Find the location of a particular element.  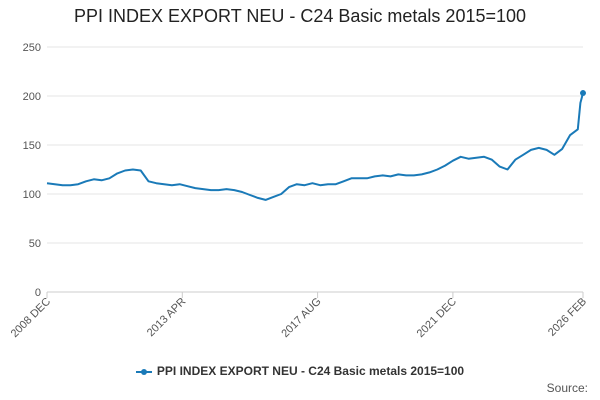

x-tick-label: 2017 AUG is located at coordinates (301, 318).